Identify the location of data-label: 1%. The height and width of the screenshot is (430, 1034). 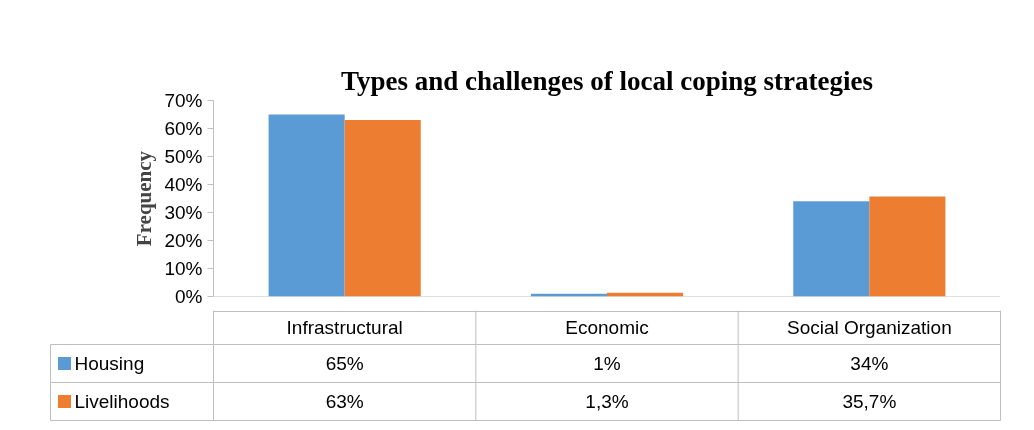
(607, 363).